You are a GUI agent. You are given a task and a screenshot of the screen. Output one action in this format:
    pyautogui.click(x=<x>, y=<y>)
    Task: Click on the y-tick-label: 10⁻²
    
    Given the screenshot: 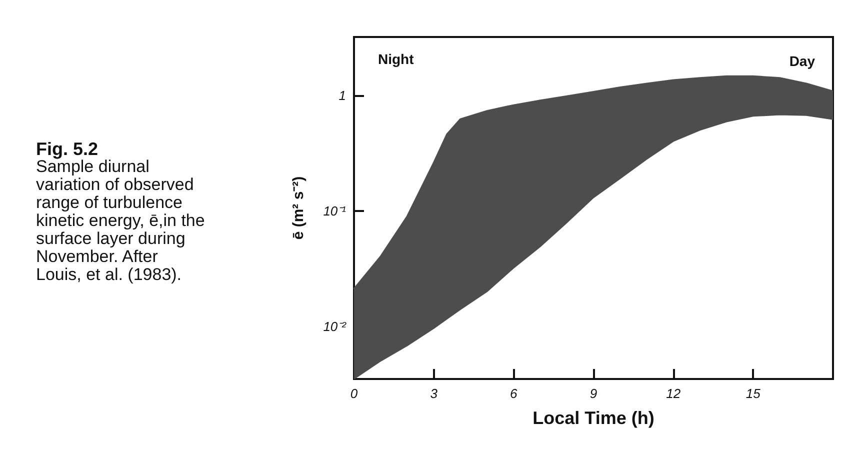 What is the action you would take?
    pyautogui.click(x=335, y=326)
    